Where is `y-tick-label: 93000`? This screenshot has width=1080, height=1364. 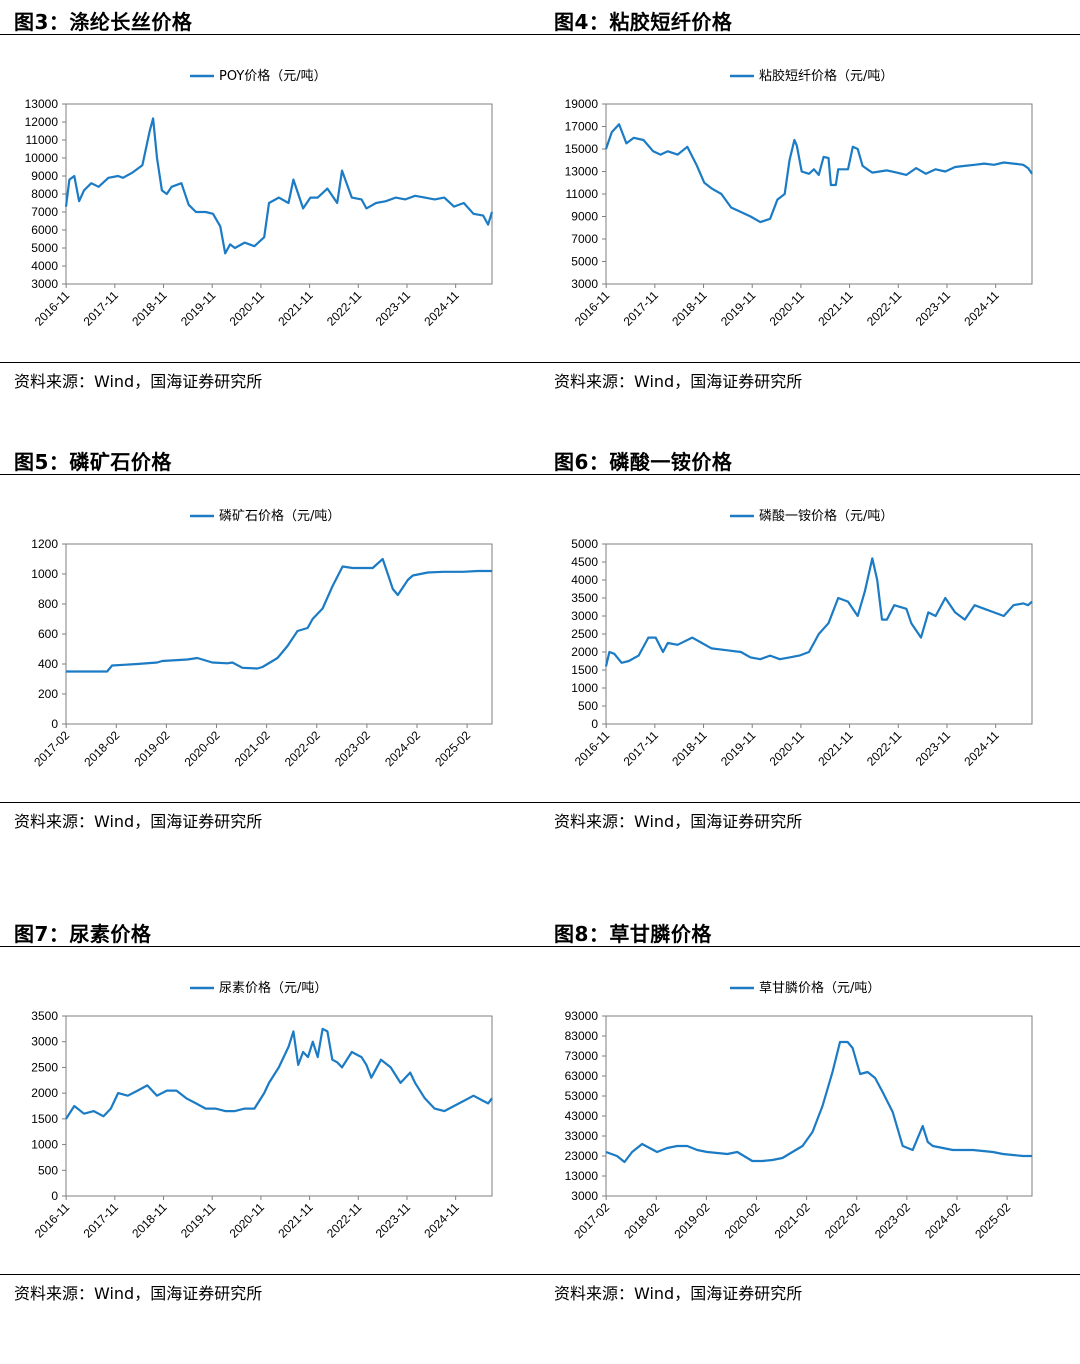 y-tick-label: 93000 is located at coordinates (582, 1016).